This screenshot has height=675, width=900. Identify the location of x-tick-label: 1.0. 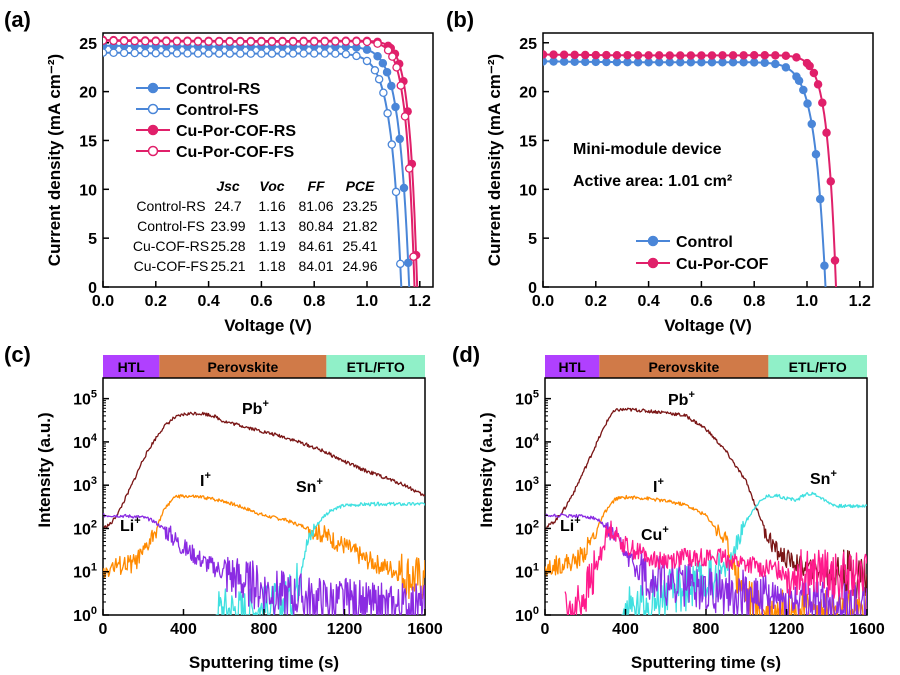
(807, 301).